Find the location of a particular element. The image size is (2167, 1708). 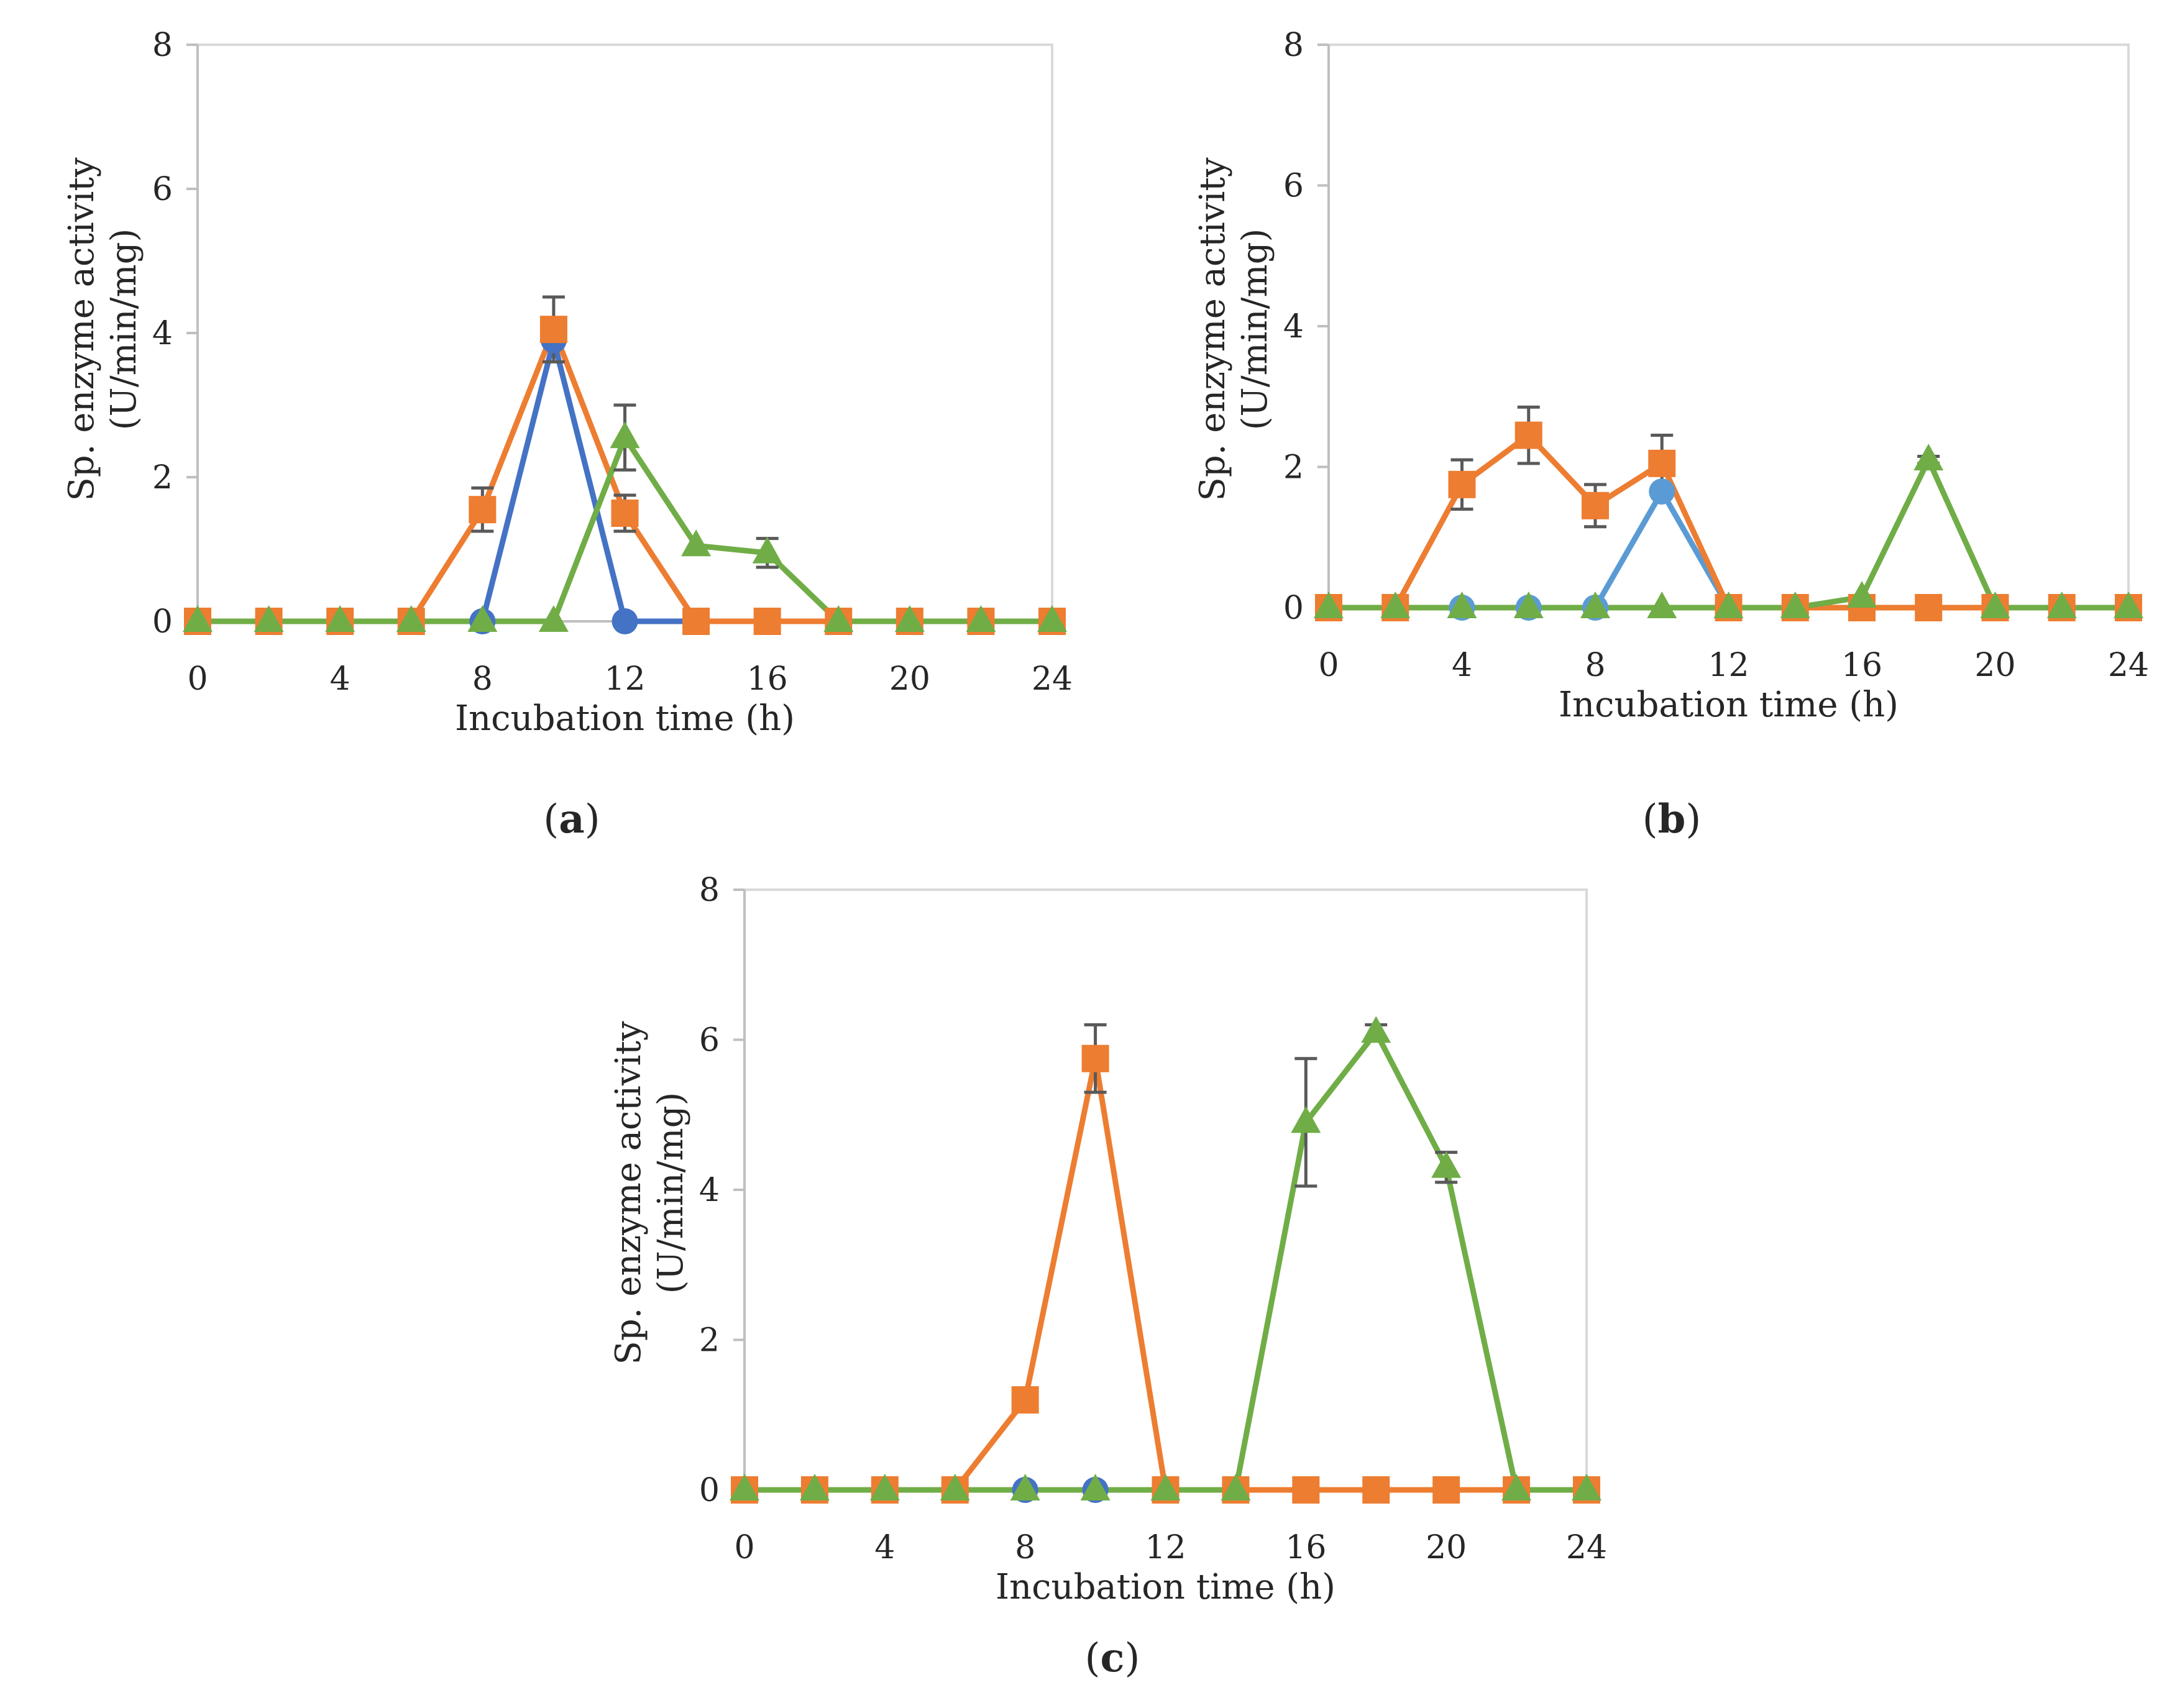

series-triangle is located at coordinates (1165, 1258).